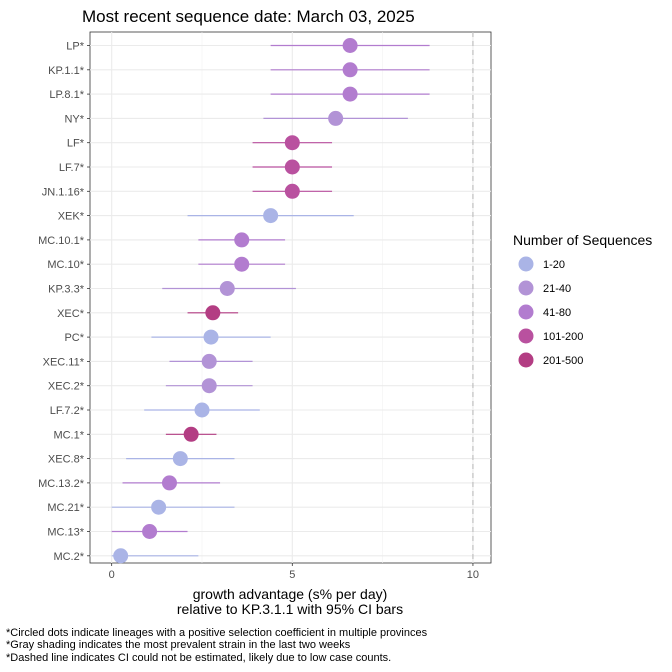 The height and width of the screenshot is (672, 672). What do you see at coordinates (112, 575) in the screenshot?
I see `x-tick-label: 0` at bounding box center [112, 575].